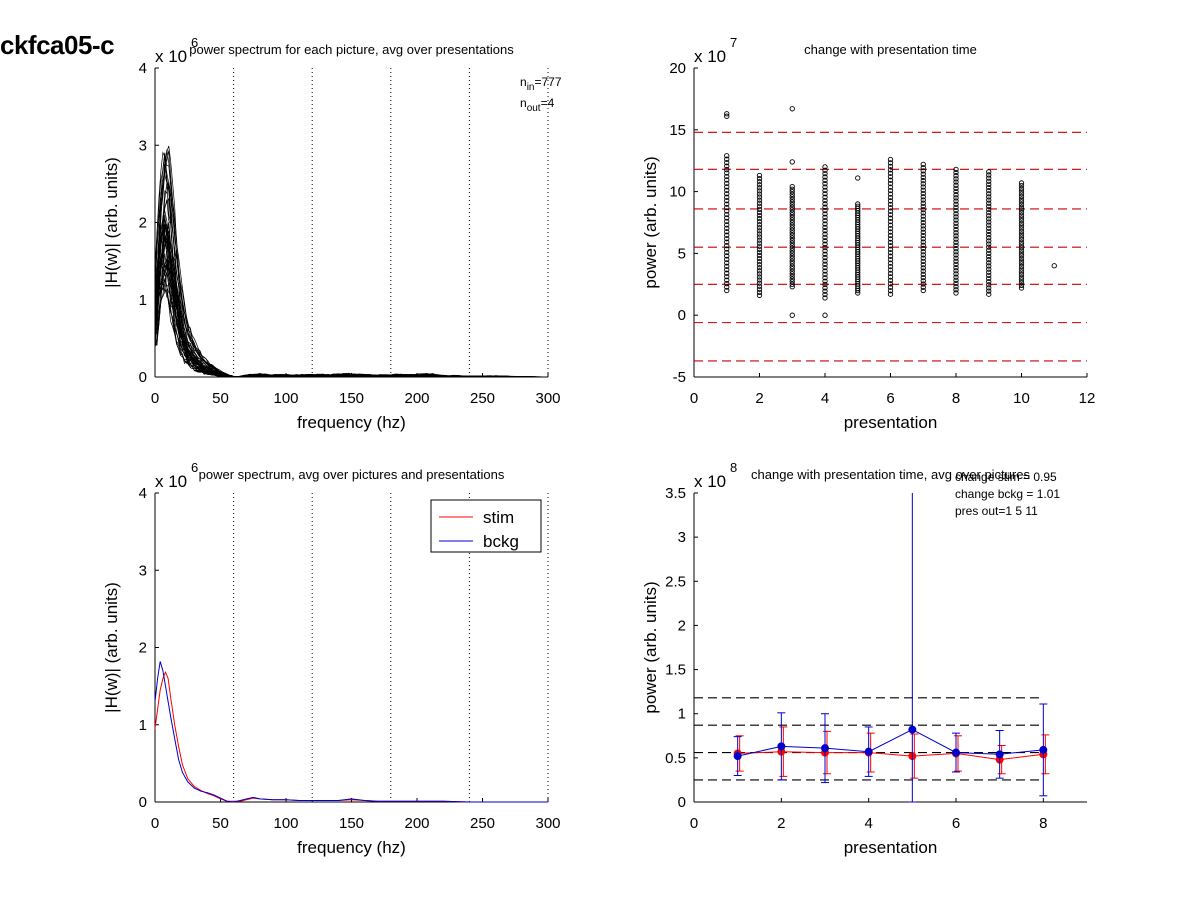 Image resolution: width=1200 pixels, height=901 pixels. What do you see at coordinates (143, 802) in the screenshot?
I see `y-tick-label: 0` at bounding box center [143, 802].